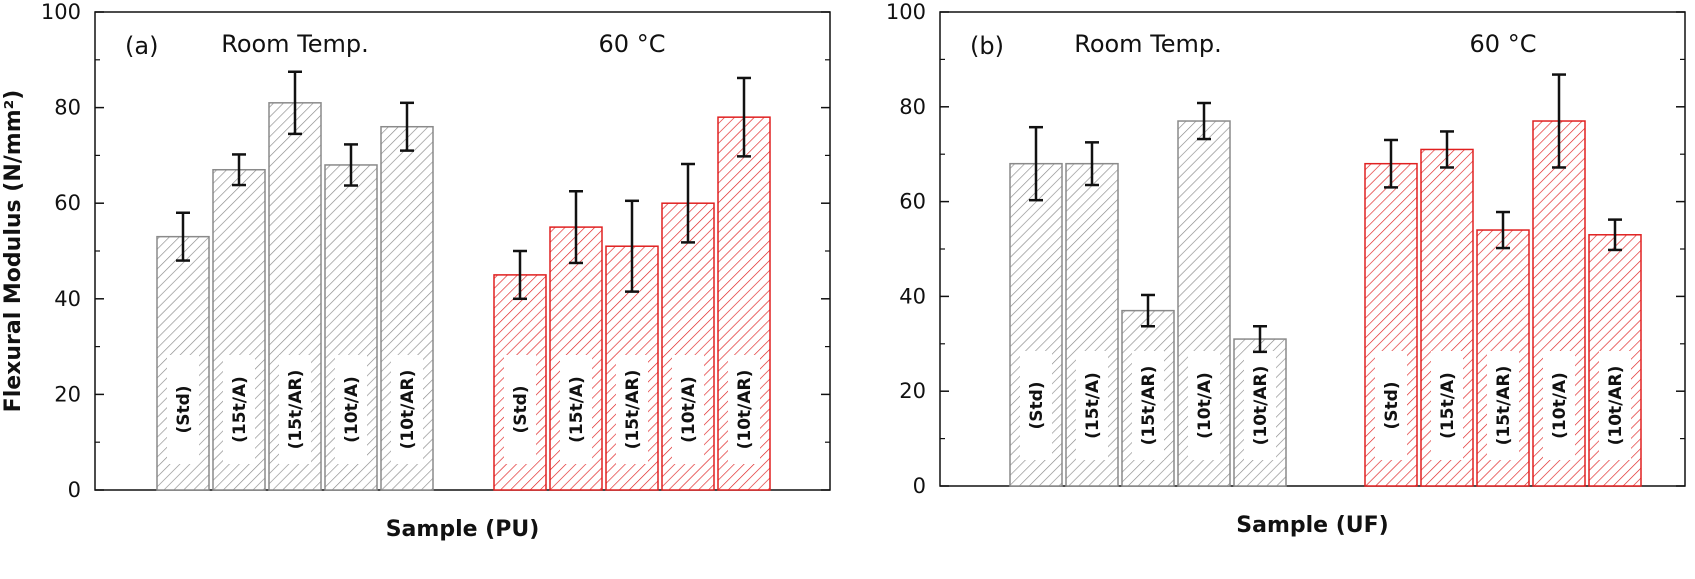 Image resolution: width=1695 pixels, height=579 pixels. I want to click on panel-label: (a), so click(141, 46).